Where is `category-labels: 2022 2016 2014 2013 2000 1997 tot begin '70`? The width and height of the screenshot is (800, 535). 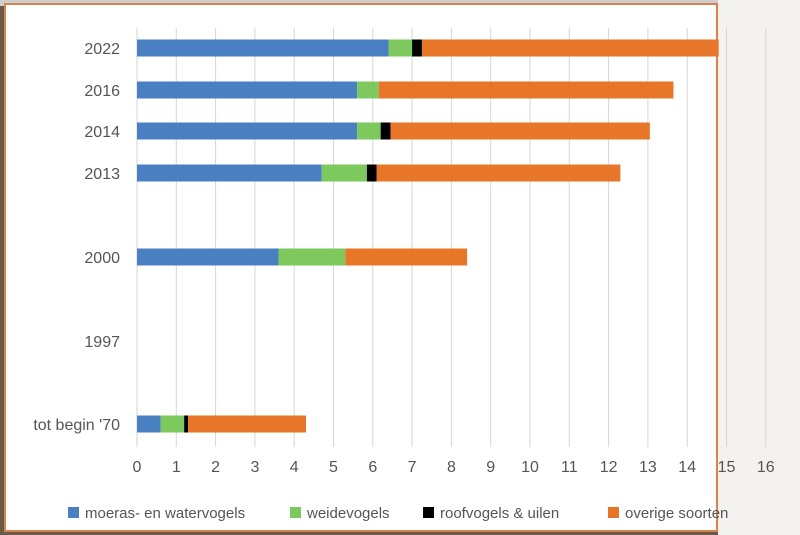
category-labels: 2022 2016 2014 2013 2000 1997 tot begin '70 is located at coordinates (76, 237).